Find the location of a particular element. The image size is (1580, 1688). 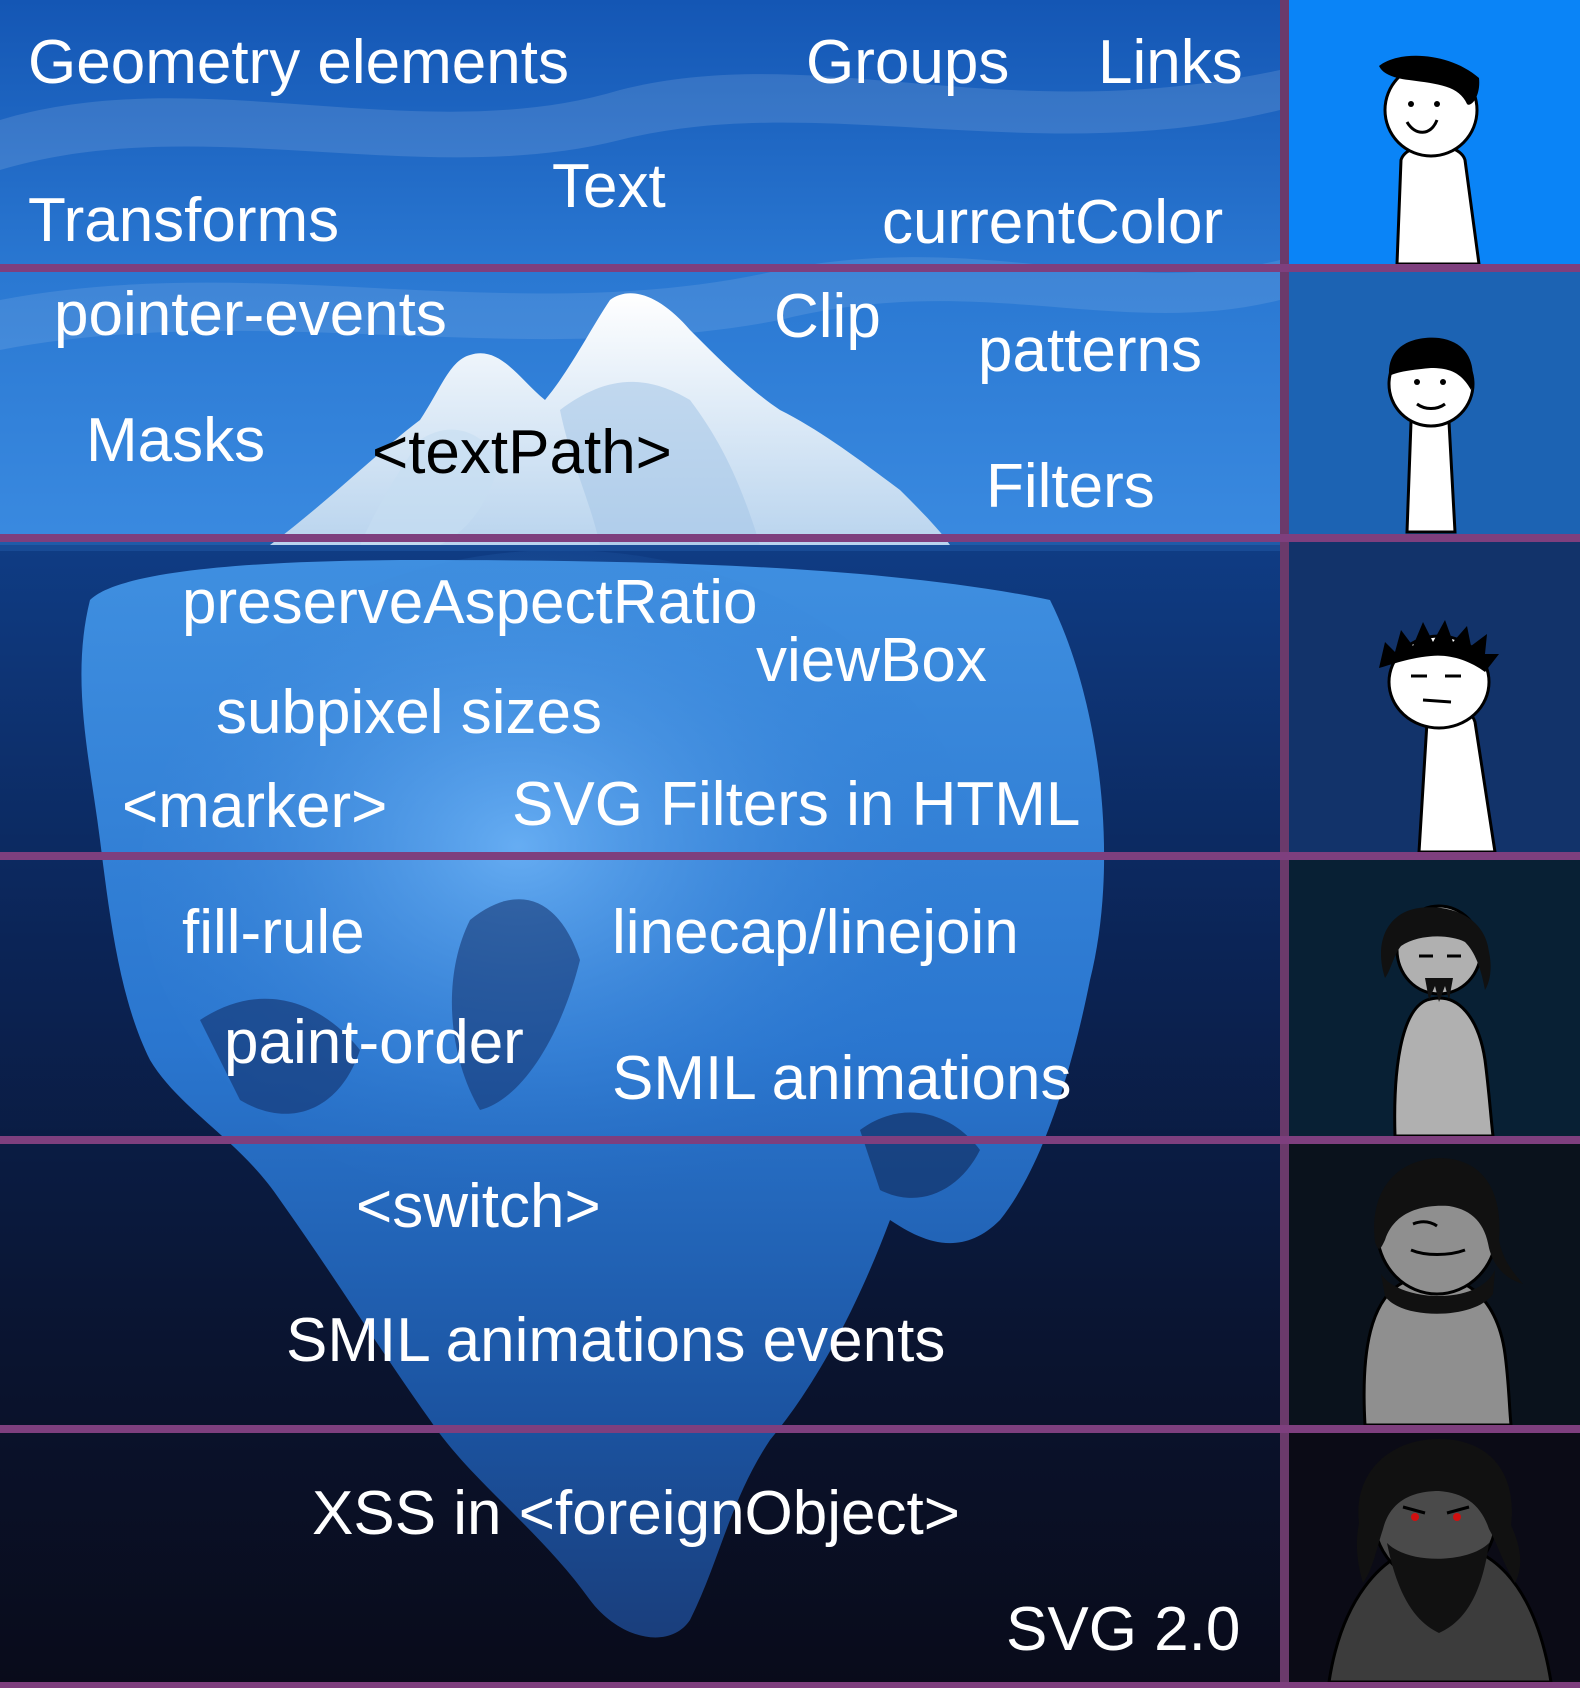

person-tier-5-icon is located at coordinates (1442, 1291).